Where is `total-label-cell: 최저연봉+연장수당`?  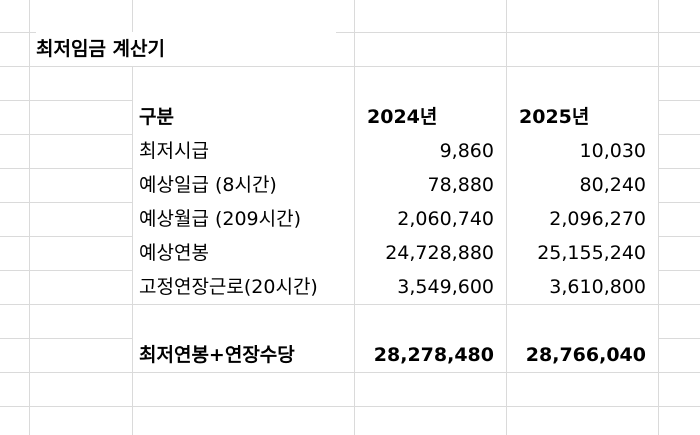
total-label-cell: 최저연봉+연장수당 is located at coordinates (243, 355).